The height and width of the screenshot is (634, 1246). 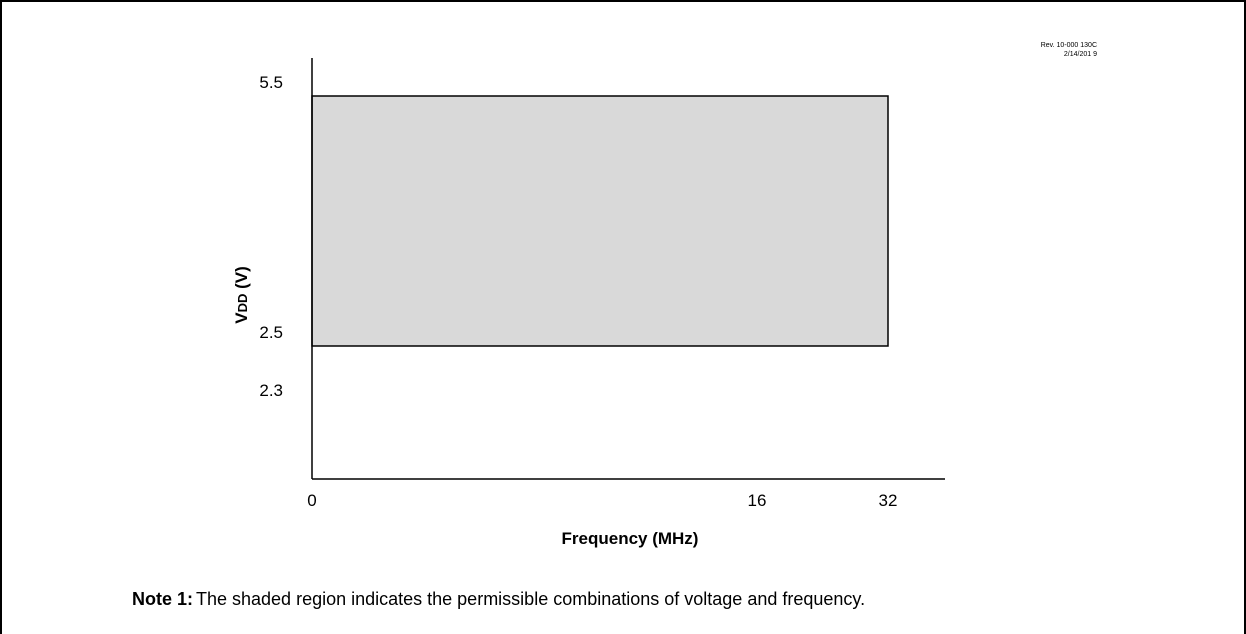 What do you see at coordinates (241, 279) in the screenshot?
I see `y-axis-title-unit: (V)` at bounding box center [241, 279].